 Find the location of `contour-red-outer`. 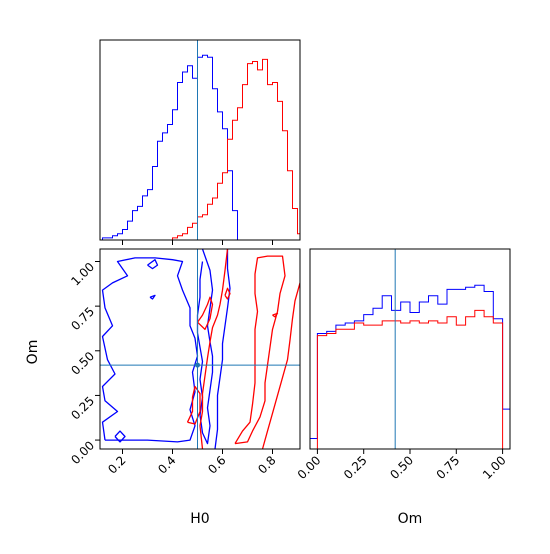

contour-red-outer is located at coordinates (214, 349).